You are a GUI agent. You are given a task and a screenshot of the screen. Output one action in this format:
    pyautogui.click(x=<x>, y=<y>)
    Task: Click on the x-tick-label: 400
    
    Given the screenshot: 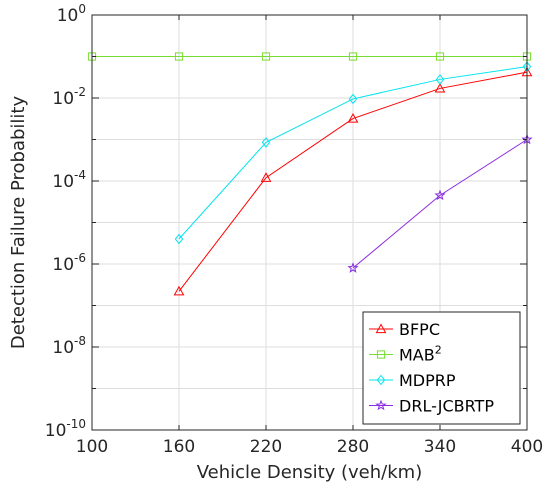 What is the action you would take?
    pyautogui.click(x=527, y=447)
    